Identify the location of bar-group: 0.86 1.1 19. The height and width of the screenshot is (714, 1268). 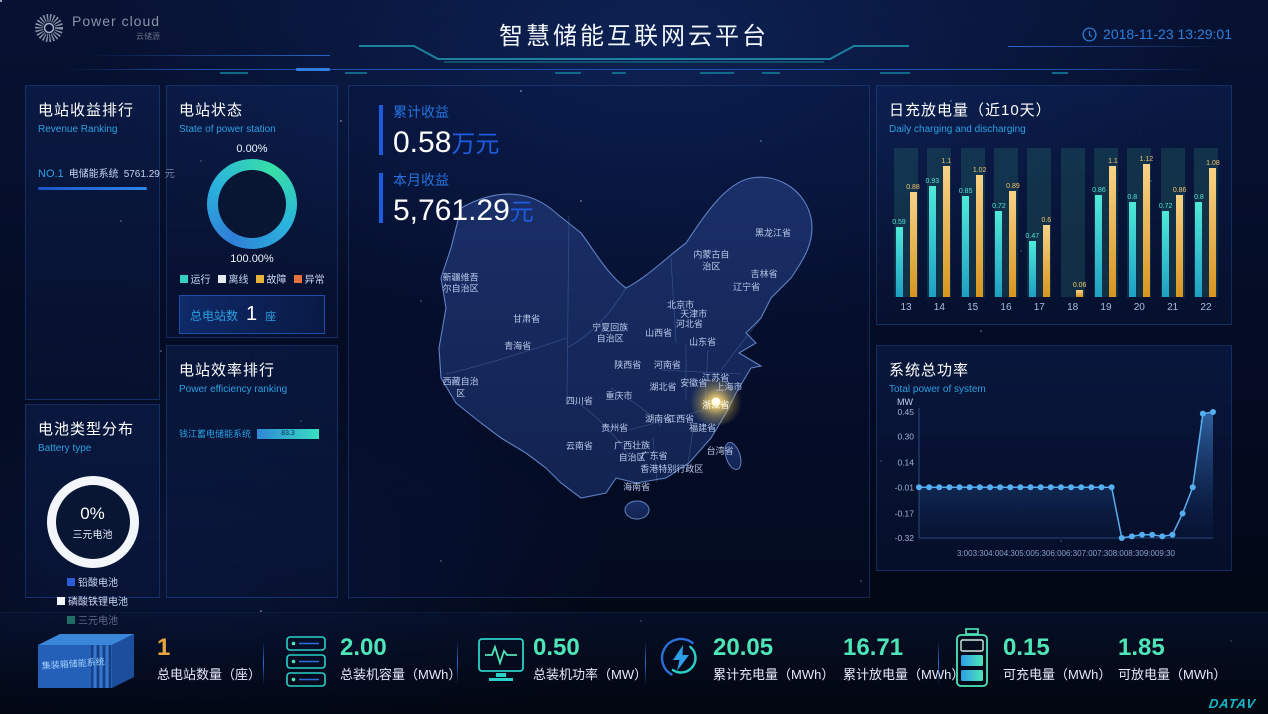
(1105, 231).